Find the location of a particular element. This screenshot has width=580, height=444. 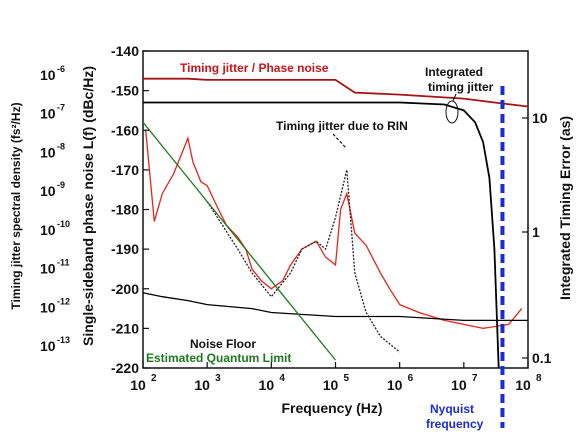

y-tick-label-7: -210 is located at coordinates (125, 328).